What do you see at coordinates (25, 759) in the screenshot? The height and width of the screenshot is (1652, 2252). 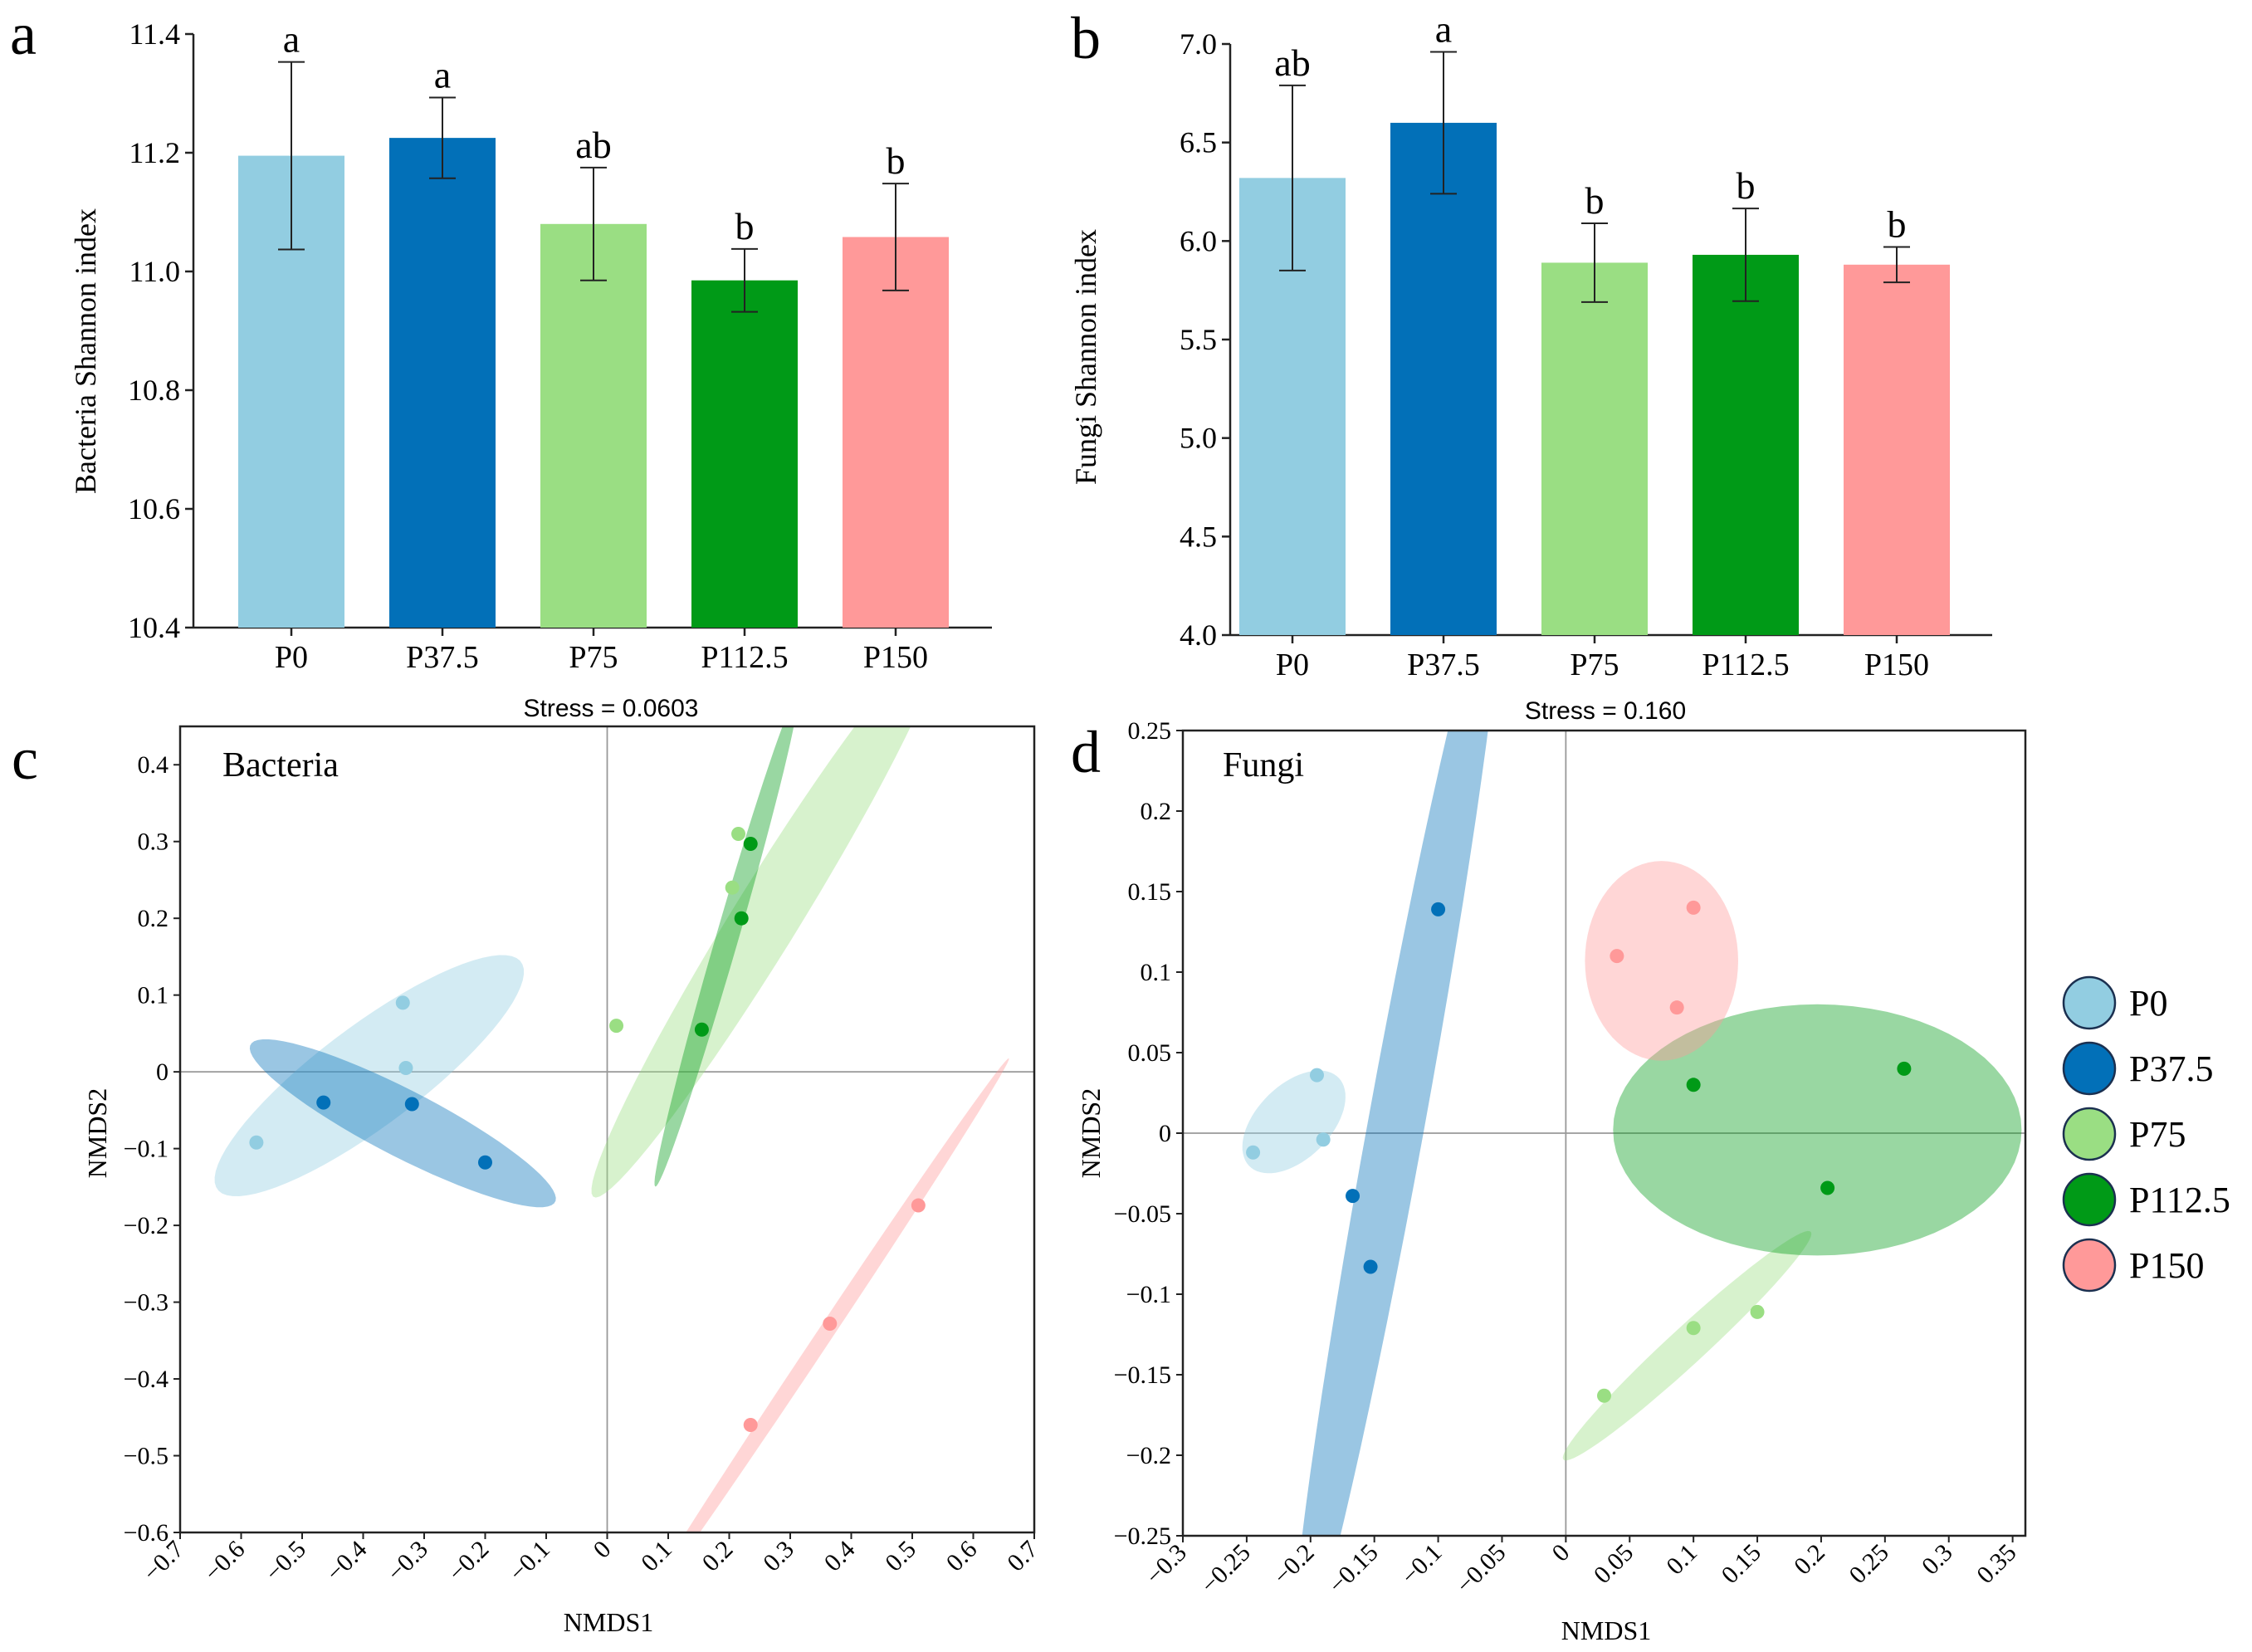 I see `panel-c-letter: c` at bounding box center [25, 759].